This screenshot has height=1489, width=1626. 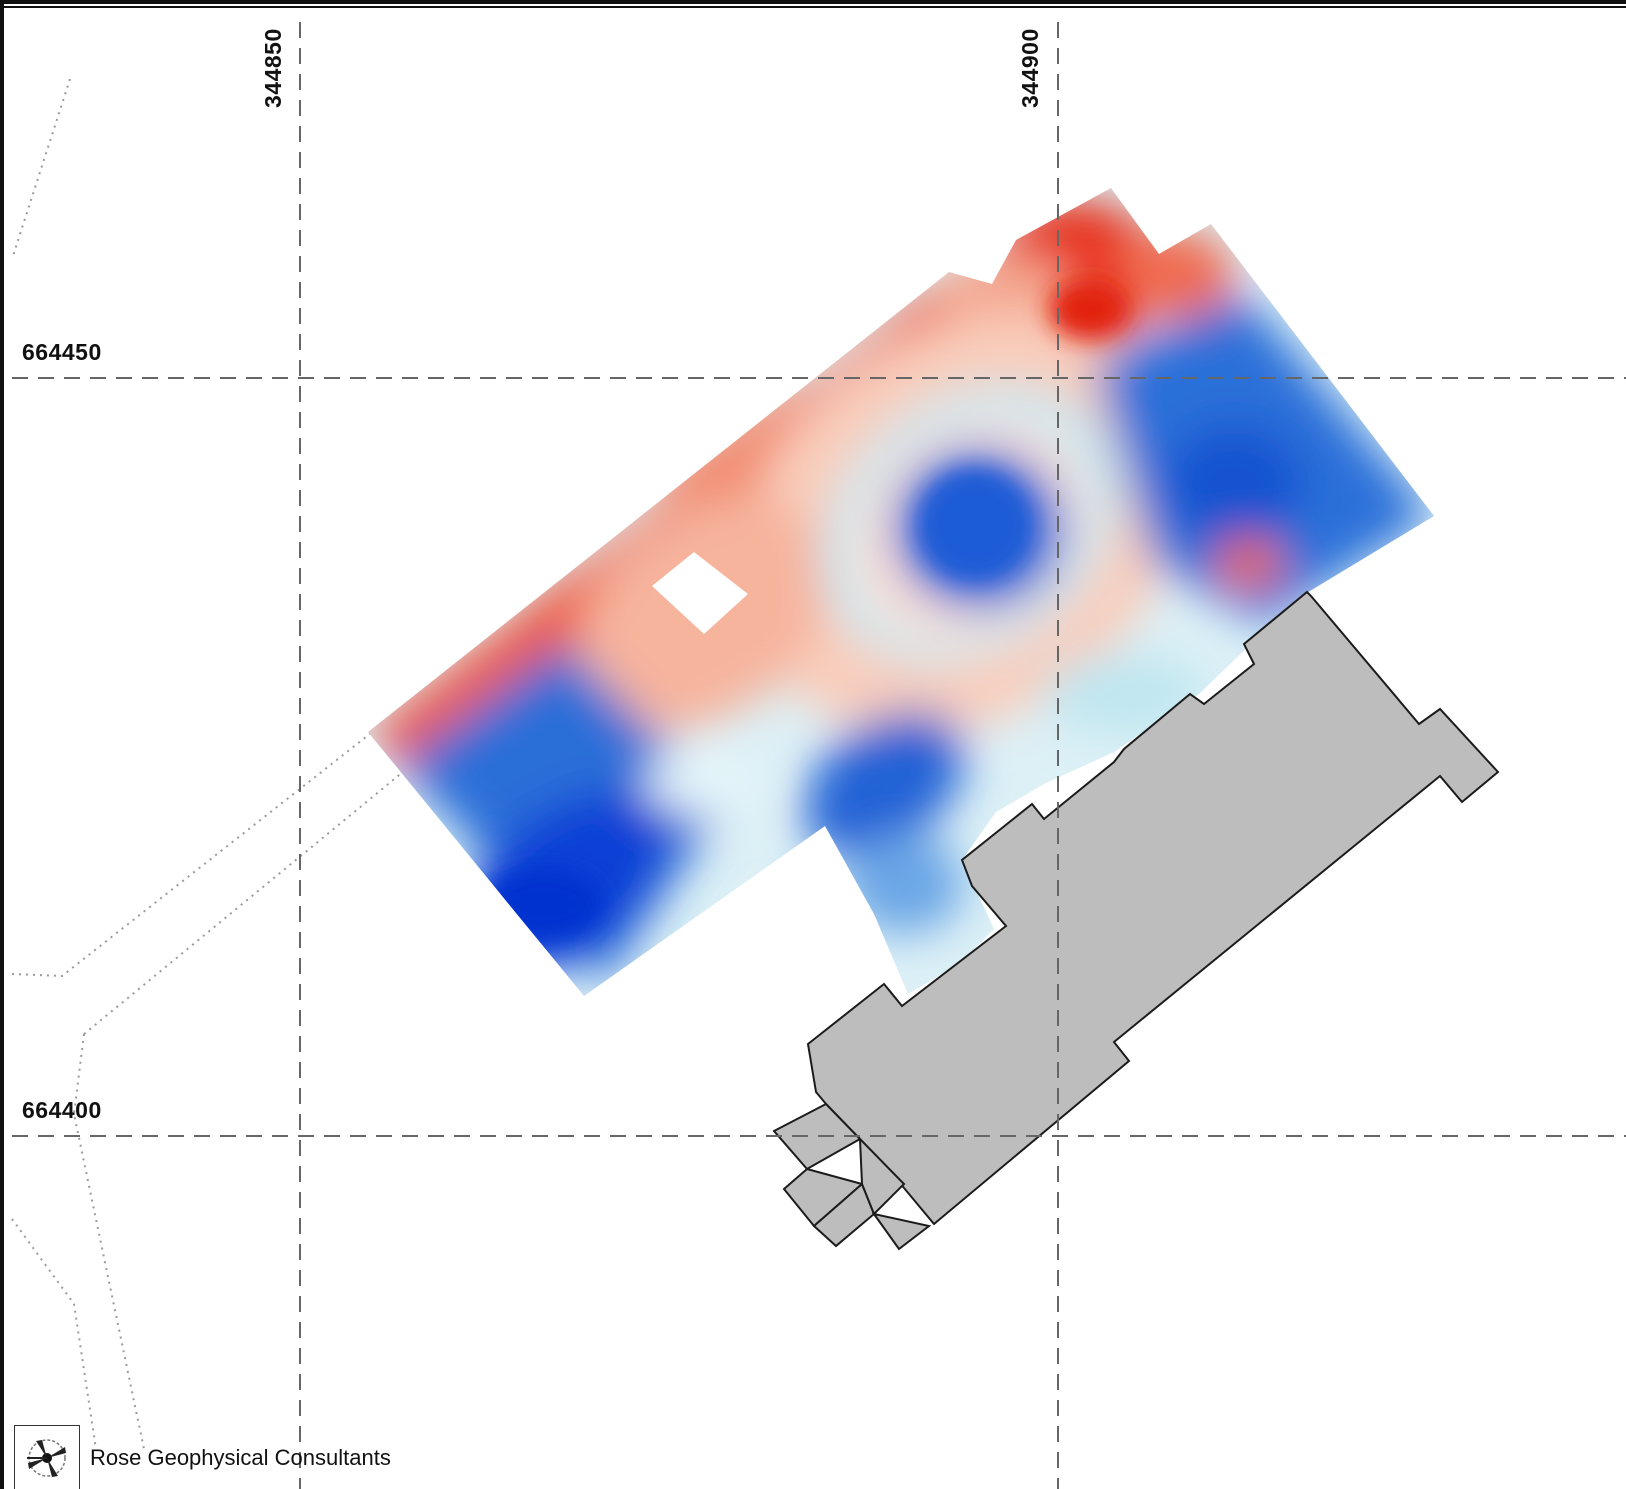 What do you see at coordinates (62, 352) in the screenshot?
I see `northing-label-664450: 664450` at bounding box center [62, 352].